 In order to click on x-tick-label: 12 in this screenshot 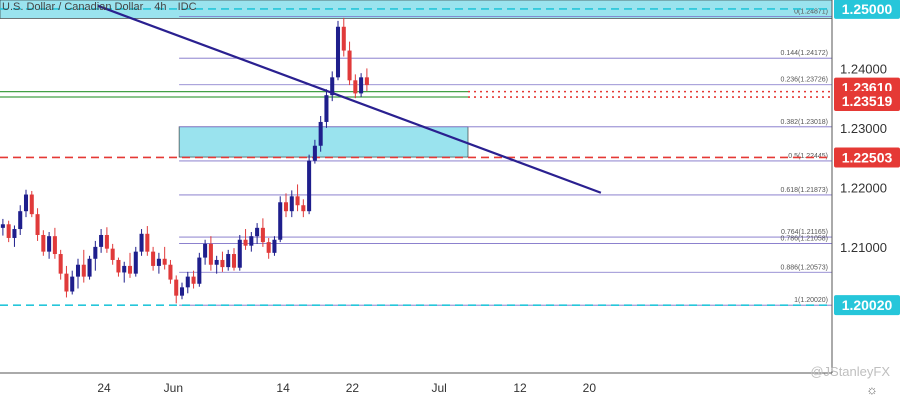, I will do `click(520, 388)`.